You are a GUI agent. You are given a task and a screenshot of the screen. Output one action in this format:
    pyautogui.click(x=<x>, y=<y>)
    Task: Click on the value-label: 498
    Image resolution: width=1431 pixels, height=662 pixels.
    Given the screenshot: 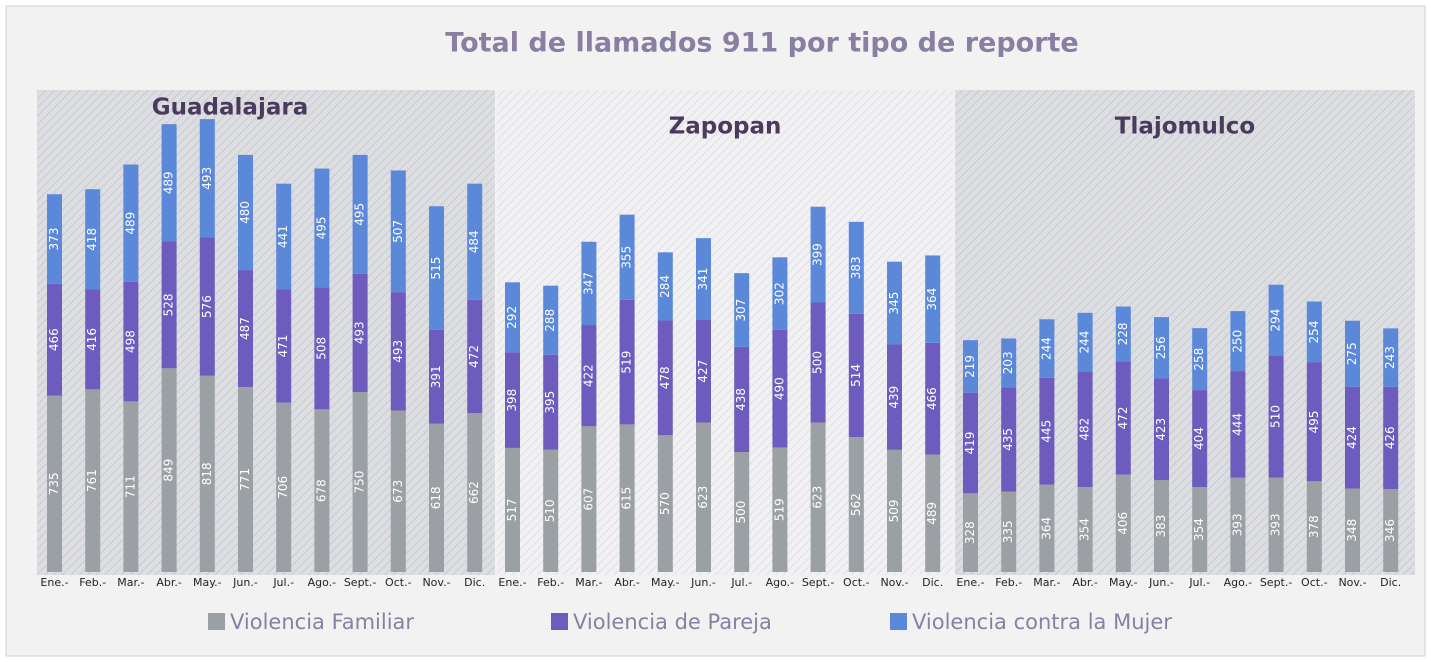 What is the action you would take?
    pyautogui.click(x=130, y=341)
    